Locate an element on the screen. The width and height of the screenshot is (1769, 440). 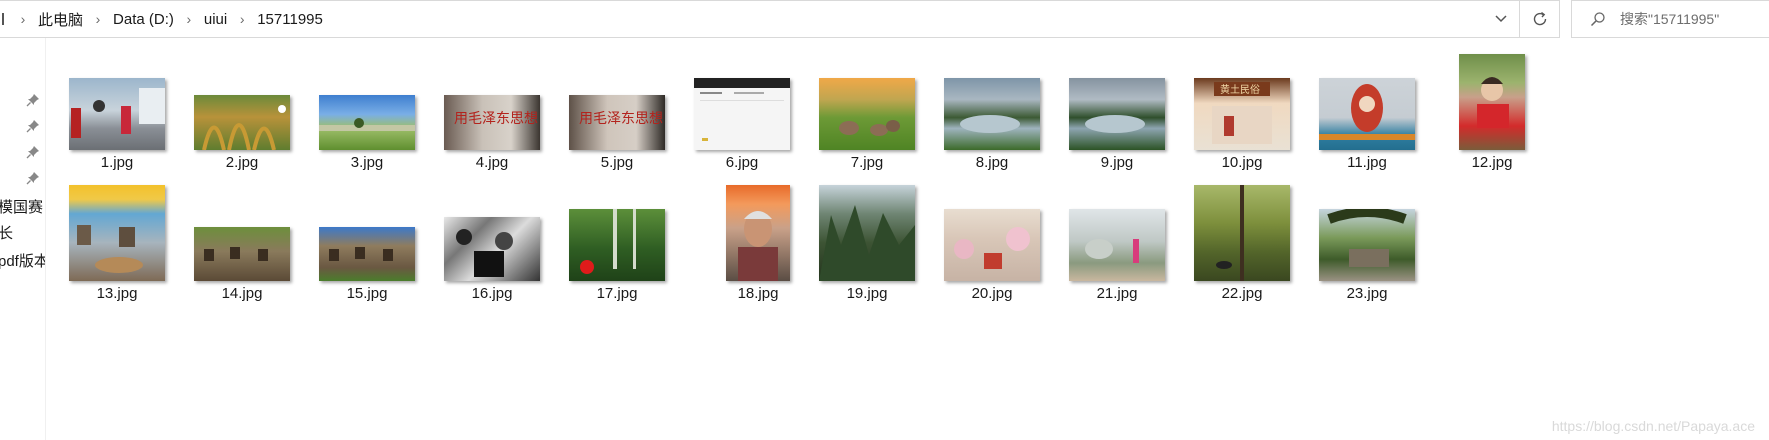
nav-item-label: 模国赛 is located at coordinates (22, 207).